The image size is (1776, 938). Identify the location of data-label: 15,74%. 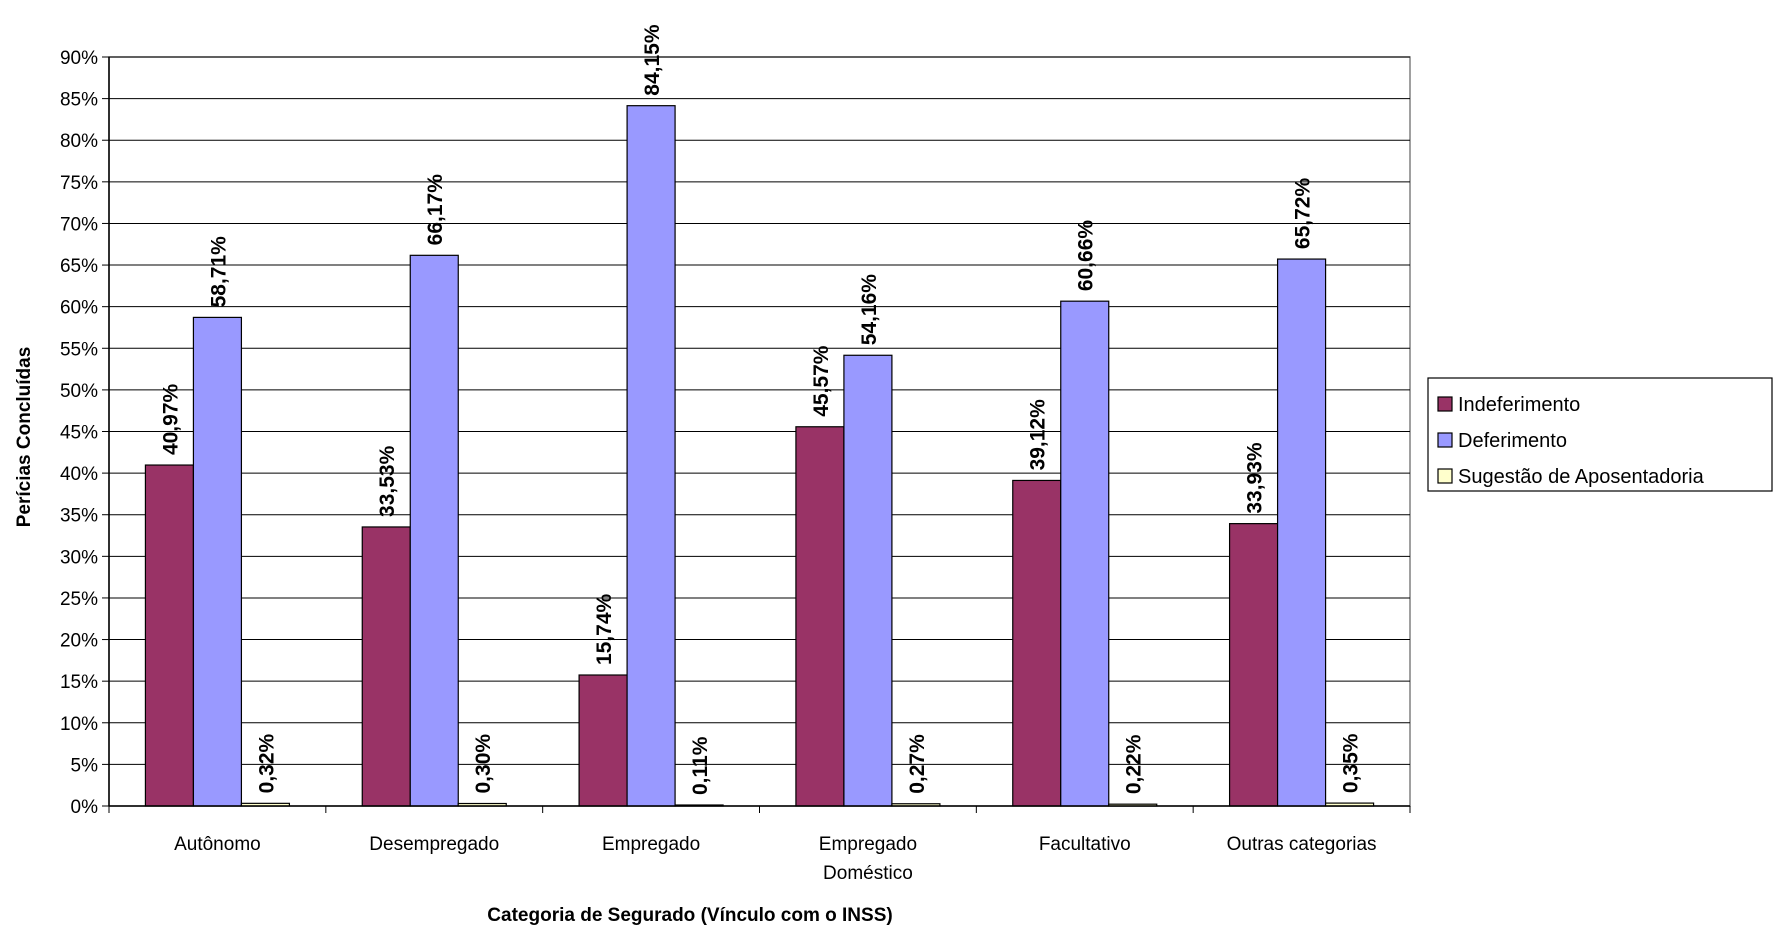
(604, 629).